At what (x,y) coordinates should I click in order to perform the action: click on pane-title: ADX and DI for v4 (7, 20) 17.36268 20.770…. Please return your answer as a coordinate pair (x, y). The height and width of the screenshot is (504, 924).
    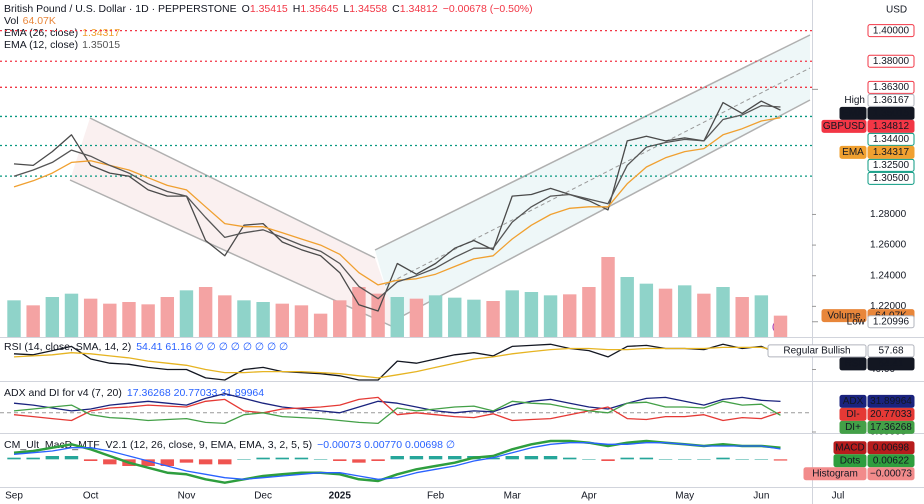
    Looking at the image, I should click on (134, 393).